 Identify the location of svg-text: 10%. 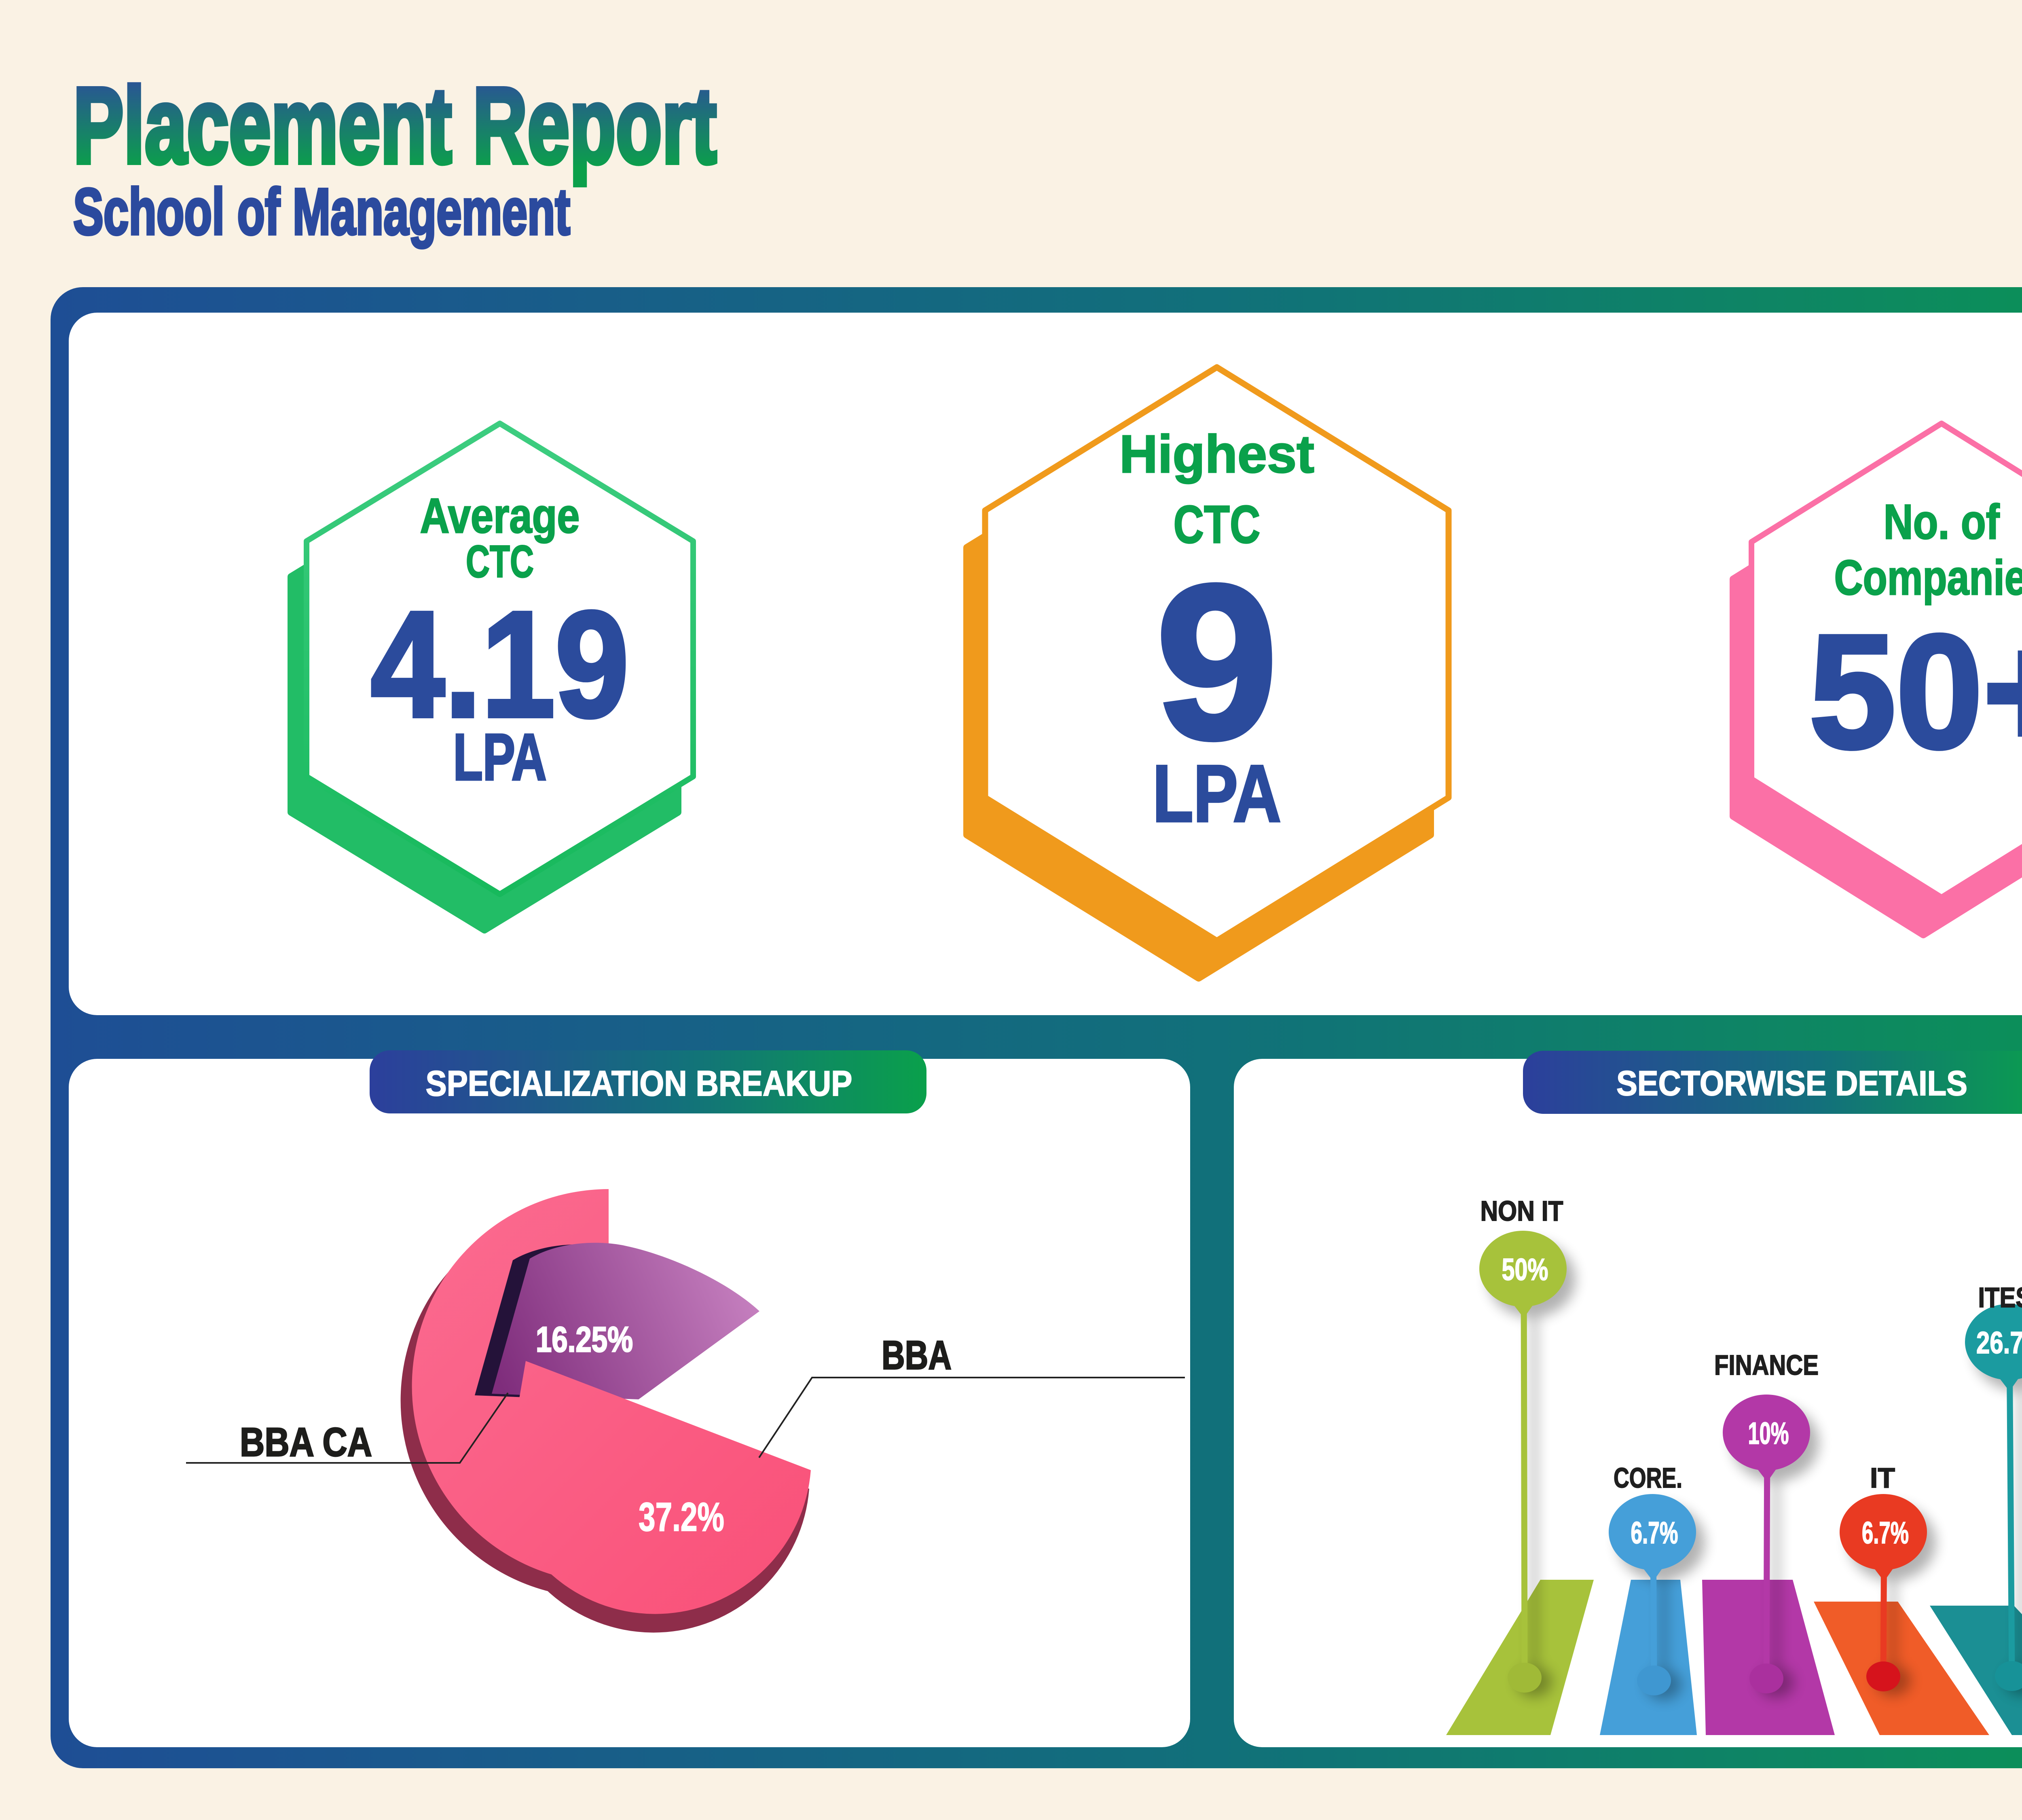
(1768, 1433).